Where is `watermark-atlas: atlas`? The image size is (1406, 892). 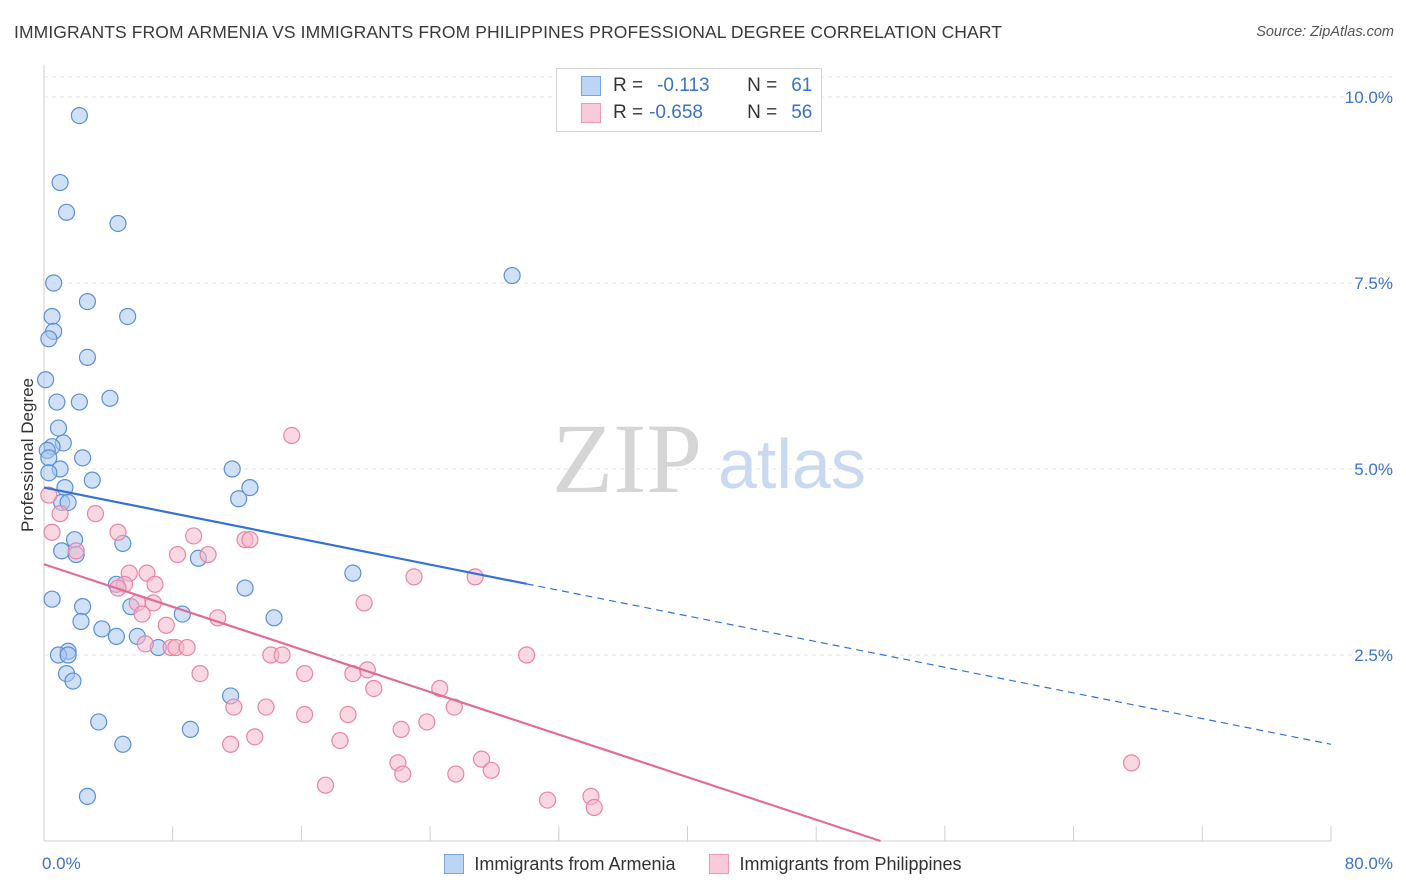 watermark-atlas: atlas is located at coordinates (792, 464).